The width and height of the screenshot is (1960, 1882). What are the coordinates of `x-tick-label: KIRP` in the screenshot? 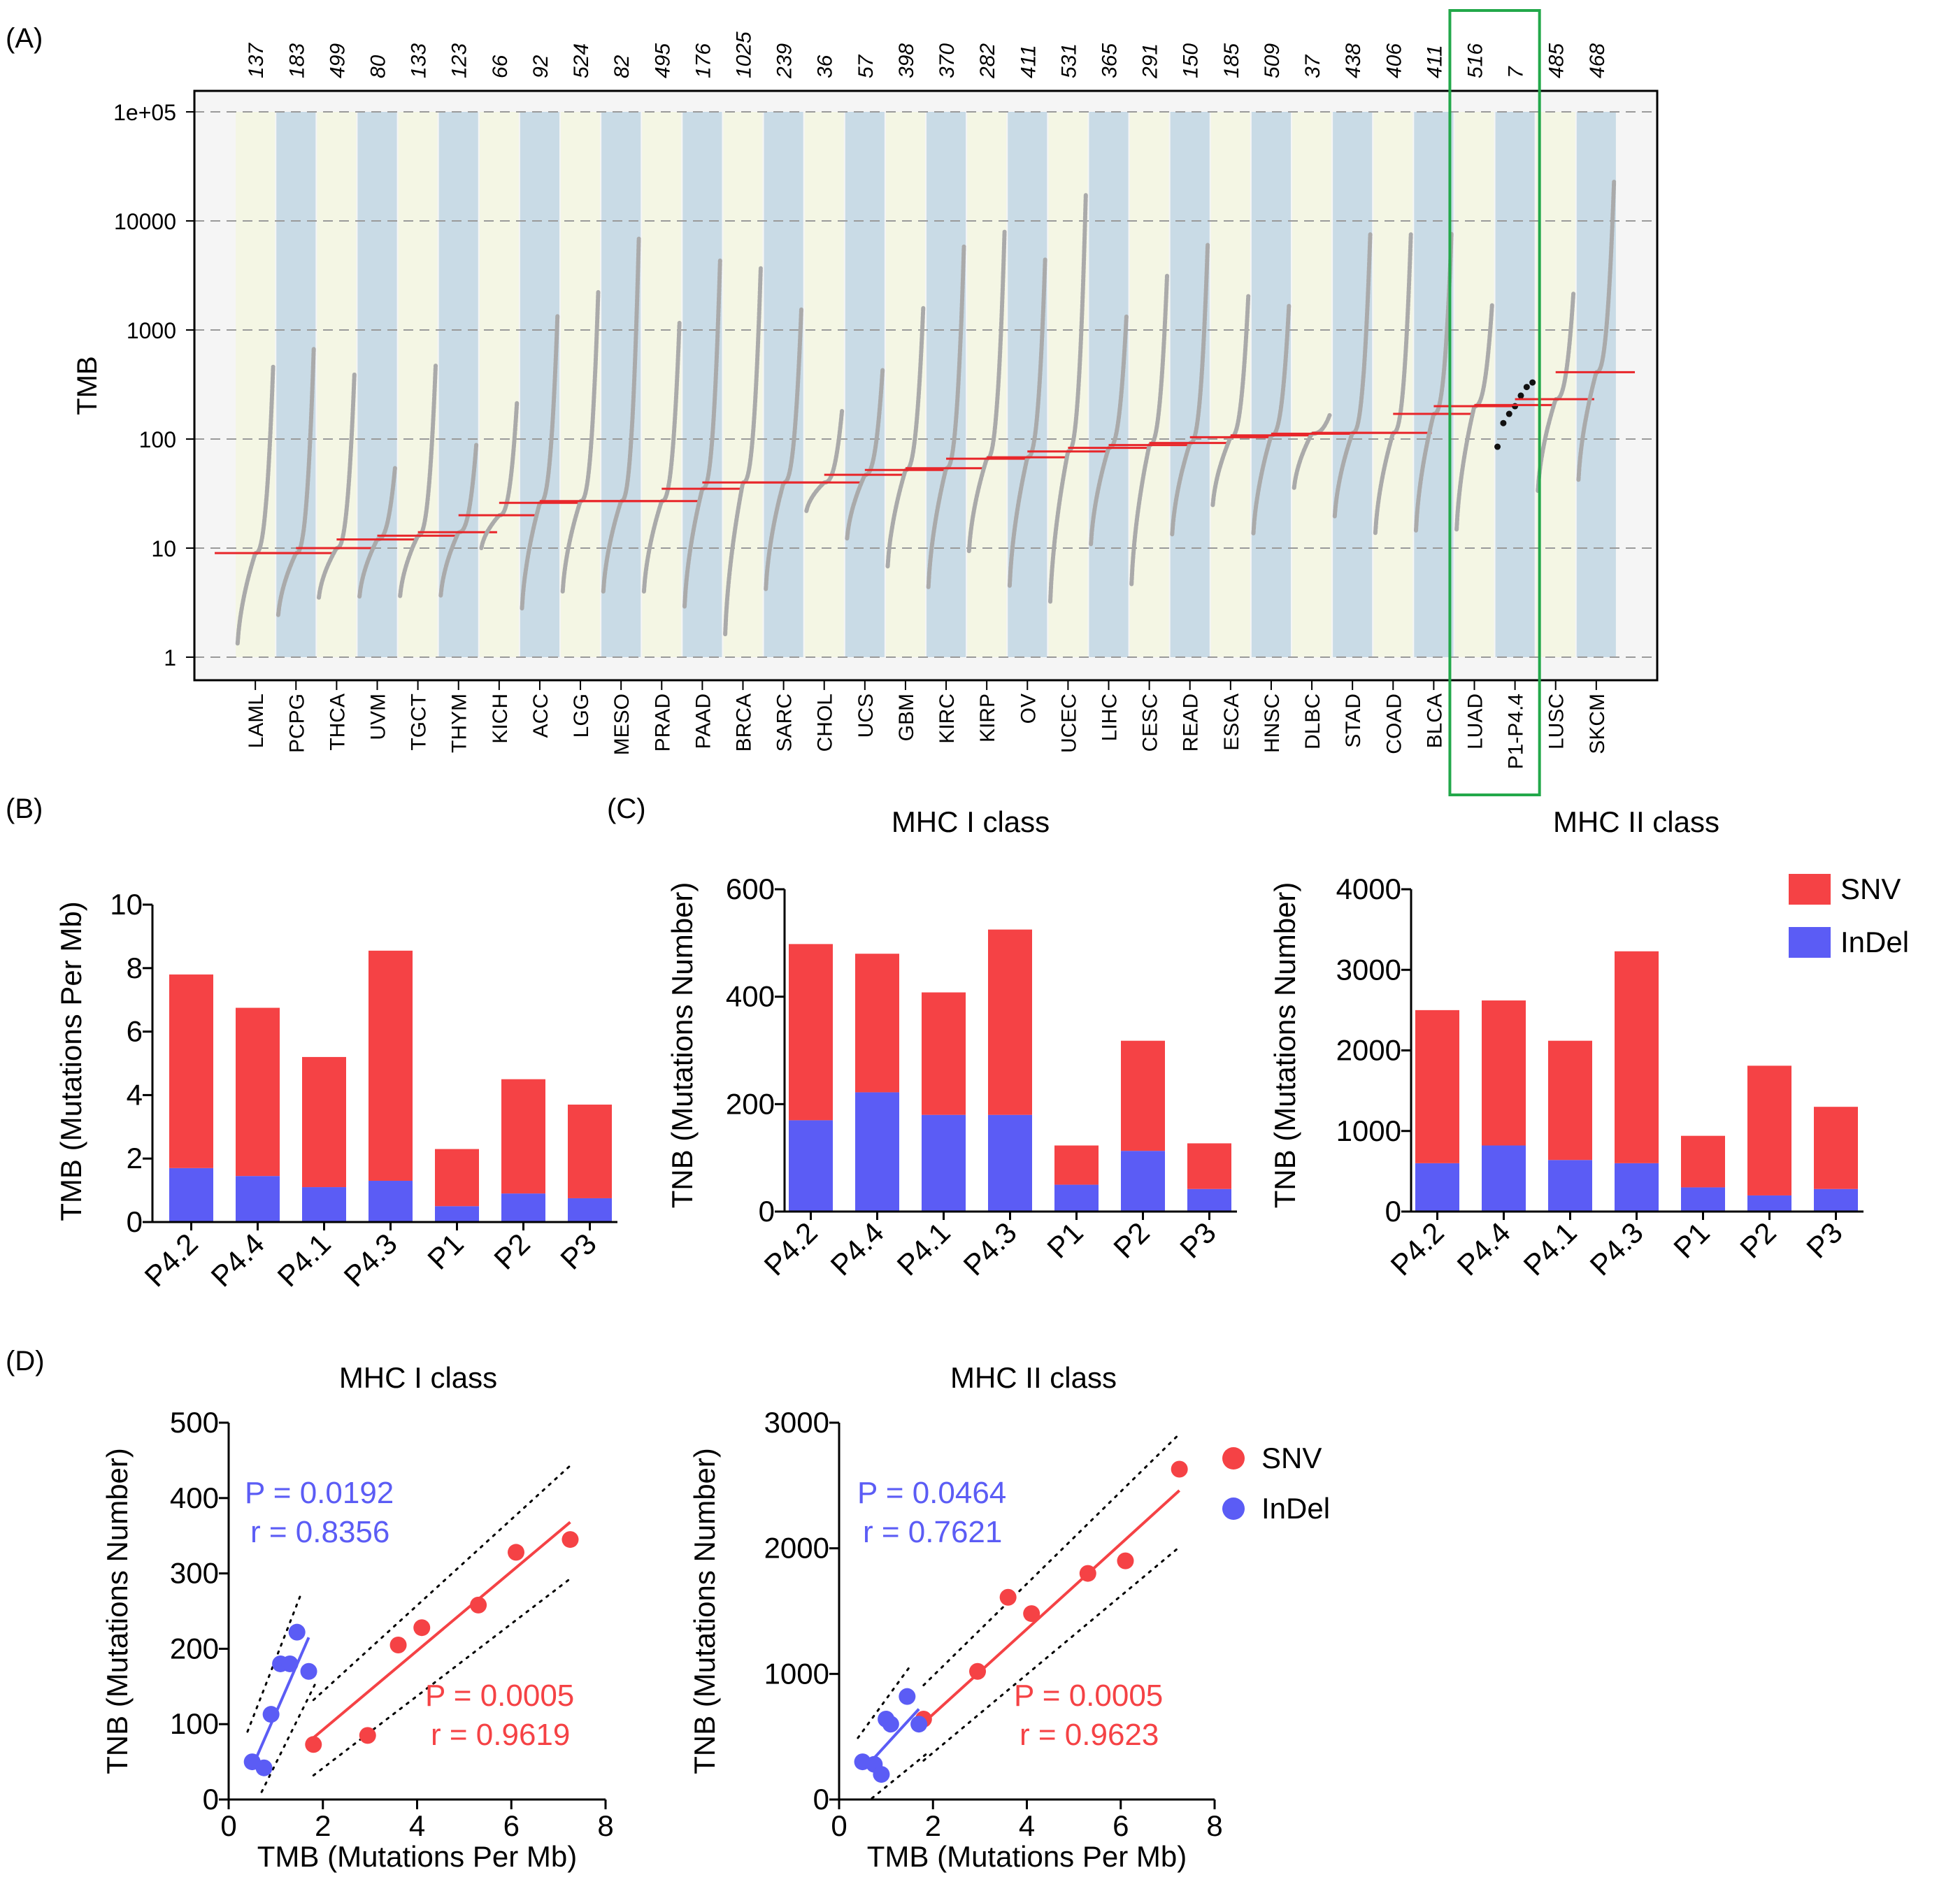 It's located at (987, 718).